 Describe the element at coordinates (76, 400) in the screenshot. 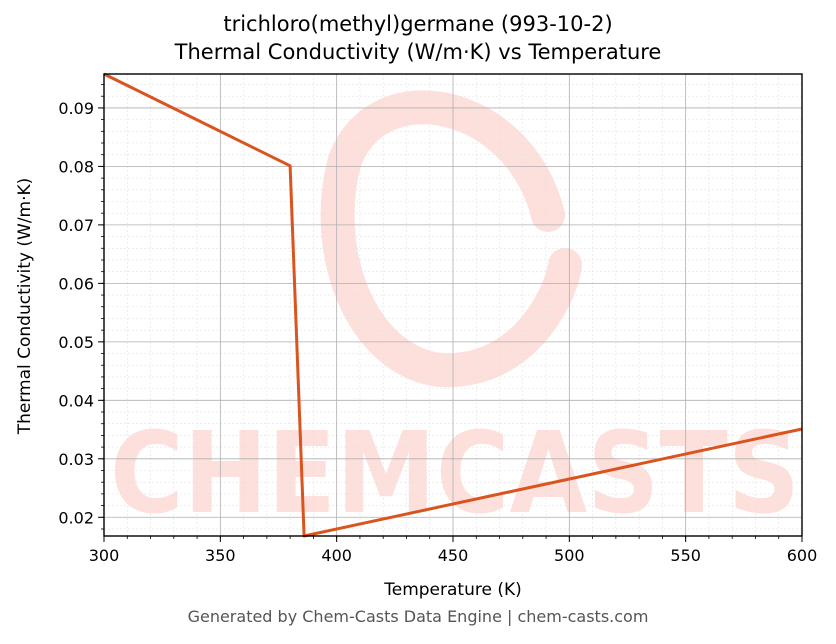

I see `y-tick-label: 0.04` at that location.